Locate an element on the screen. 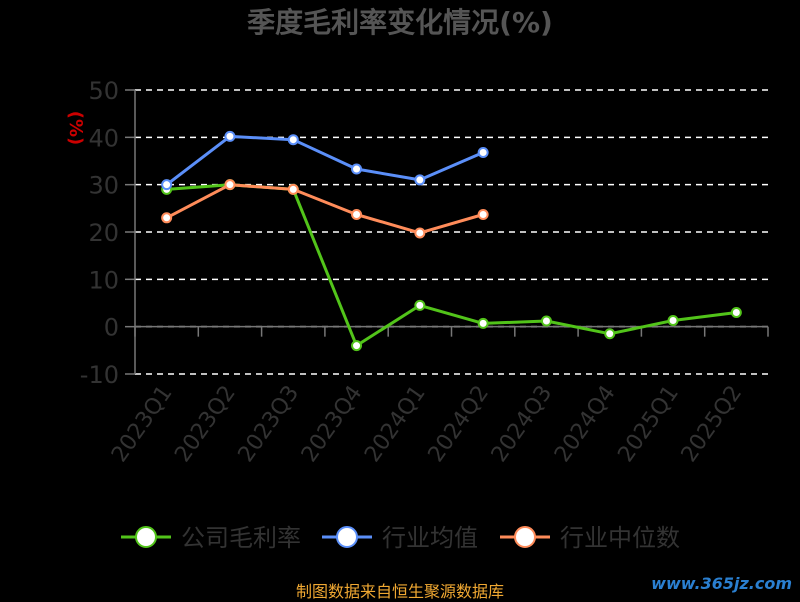  y-tick-label: -10 is located at coordinates (99, 375).